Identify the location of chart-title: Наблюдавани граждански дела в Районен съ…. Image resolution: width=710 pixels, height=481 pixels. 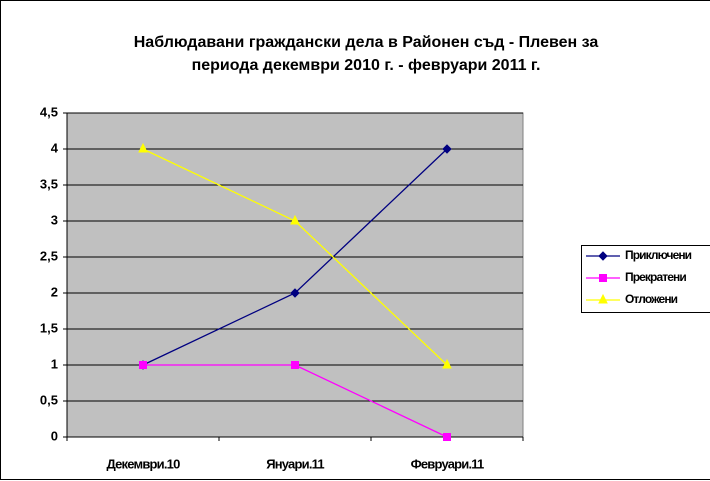
(366, 42).